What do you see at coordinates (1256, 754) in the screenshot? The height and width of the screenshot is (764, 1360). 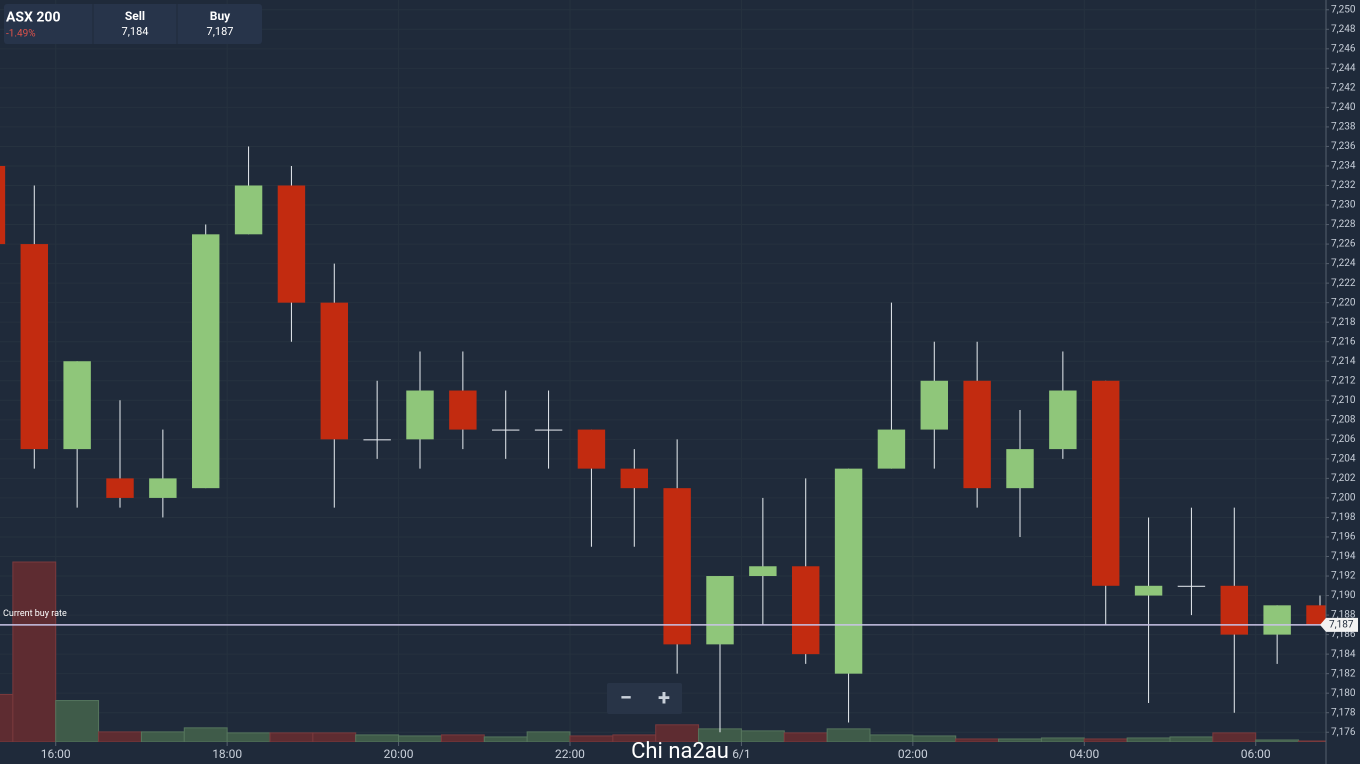 I see `x-tick-label: 06:00` at bounding box center [1256, 754].